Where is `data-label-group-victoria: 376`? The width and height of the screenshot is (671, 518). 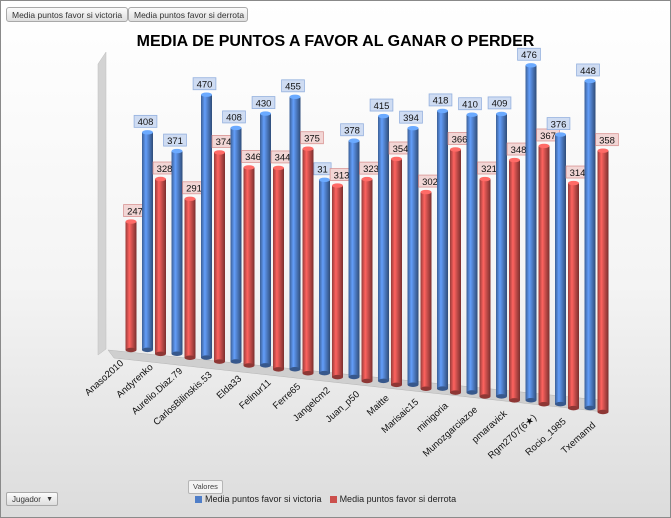 data-label-group-victoria: 376 is located at coordinates (558, 123).